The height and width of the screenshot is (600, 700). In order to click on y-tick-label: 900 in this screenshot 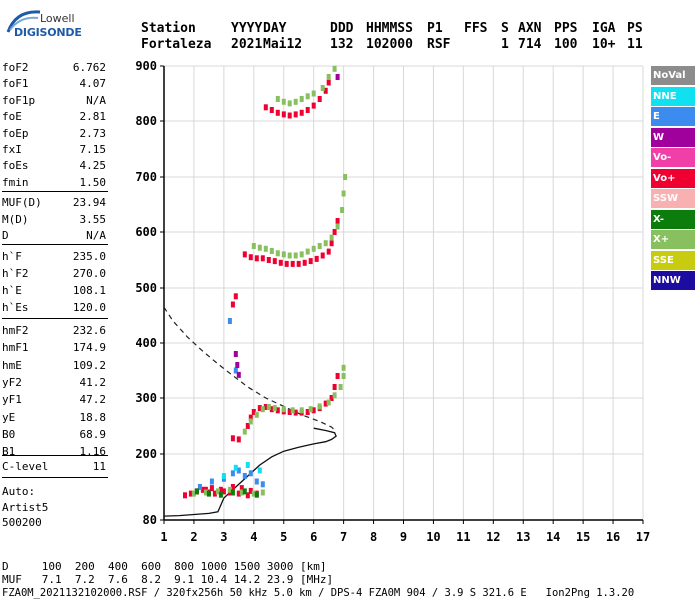, I will do `click(146, 66)`.